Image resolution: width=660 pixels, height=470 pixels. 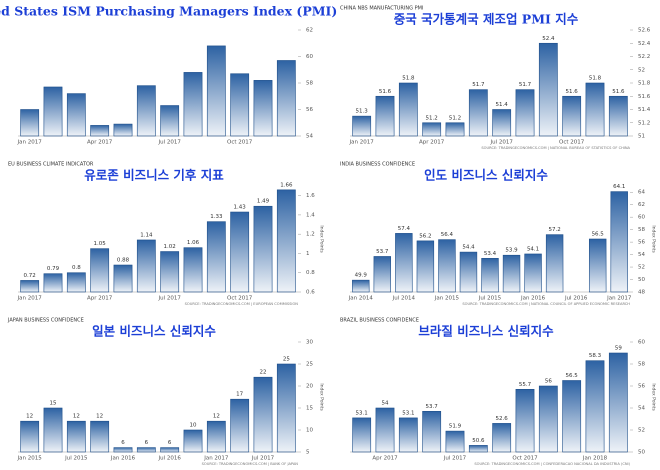 What do you see at coordinates (511, 251) in the screenshot?
I see `data-label: 53.9` at bounding box center [511, 251].